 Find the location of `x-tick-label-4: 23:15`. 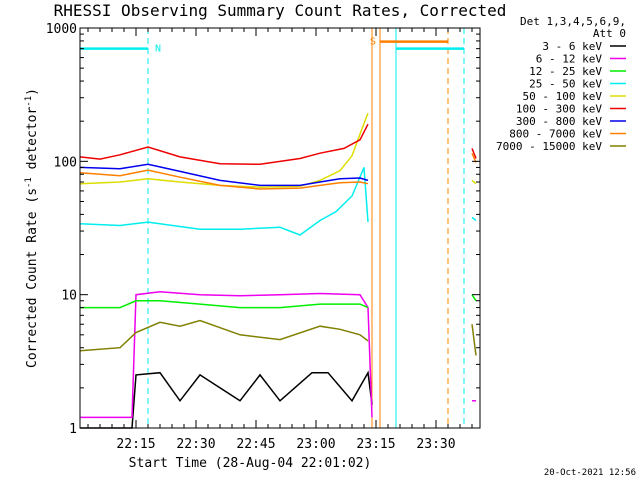

x-tick-label-4: 23:15 is located at coordinates (375, 444).